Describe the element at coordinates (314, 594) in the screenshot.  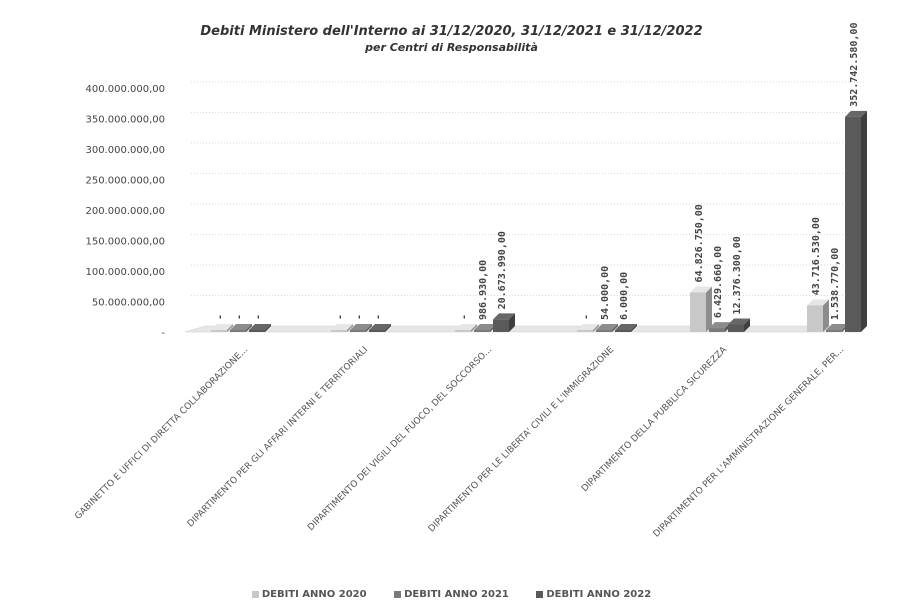
I see `legend-label-2020: DEBITI ANNO 2020` at that location.